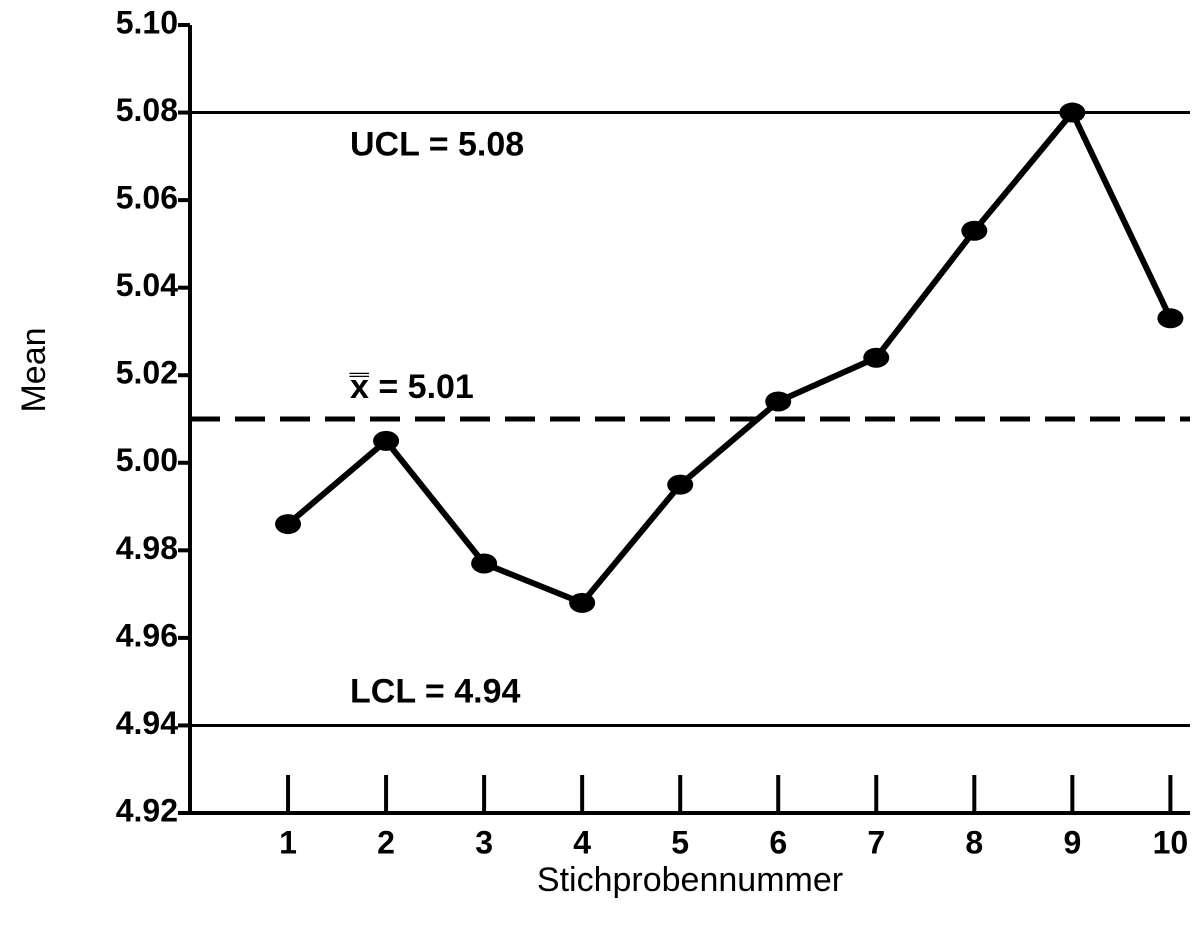 The image size is (1198, 928). Describe the element at coordinates (1072, 842) in the screenshot. I see `x-tick-label: 9` at that location.